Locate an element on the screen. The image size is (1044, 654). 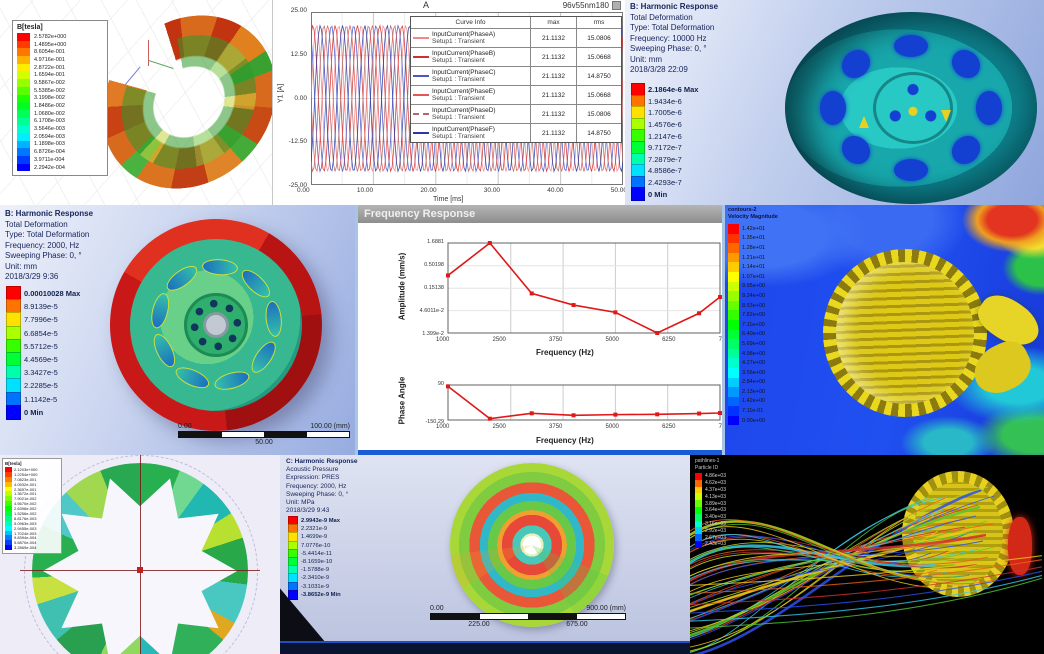
text-line: Unit: mm is located at coordinates (646, 59).